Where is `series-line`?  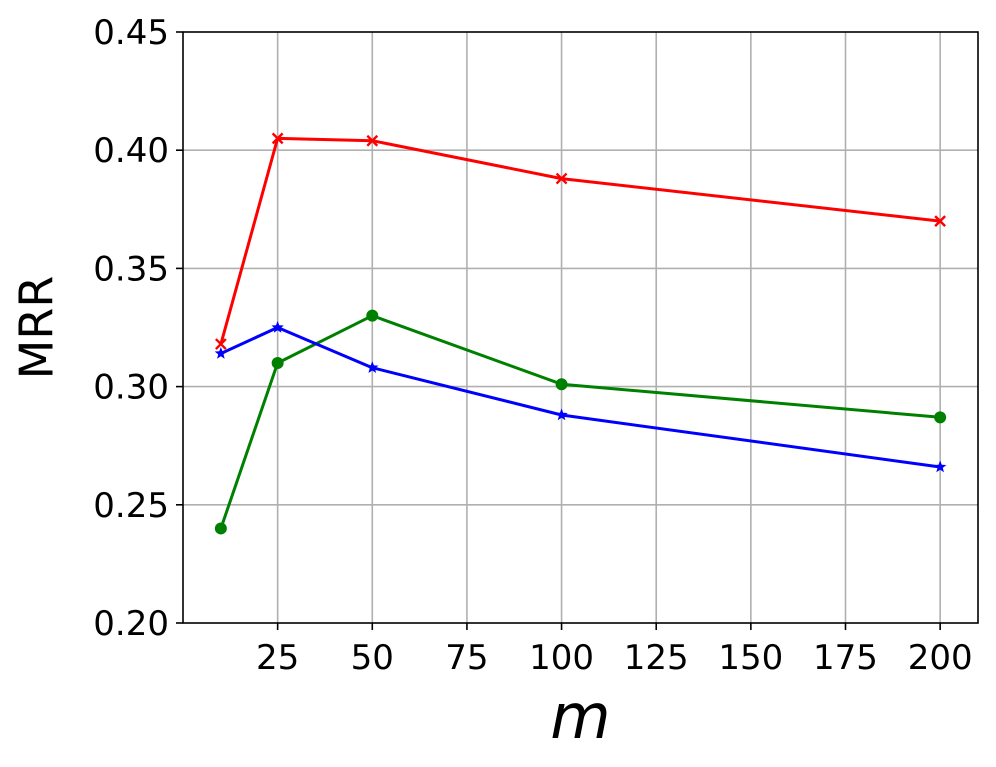 series-line is located at coordinates (580, 397).